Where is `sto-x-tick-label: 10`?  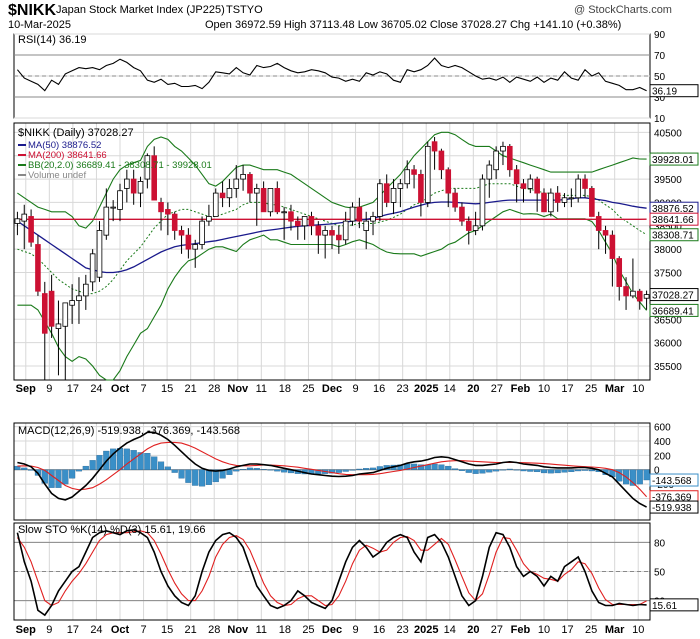
sto-x-tick-label: 10 is located at coordinates (638, 630).